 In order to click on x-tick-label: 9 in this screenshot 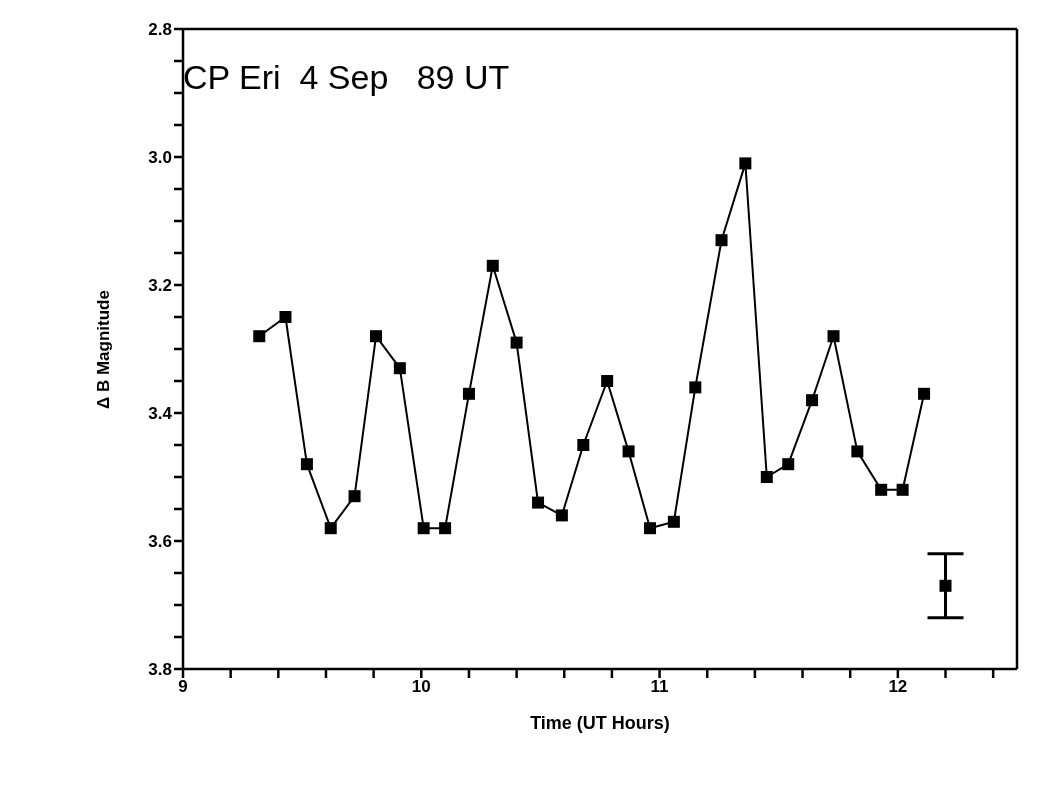, I will do `click(183, 687)`.